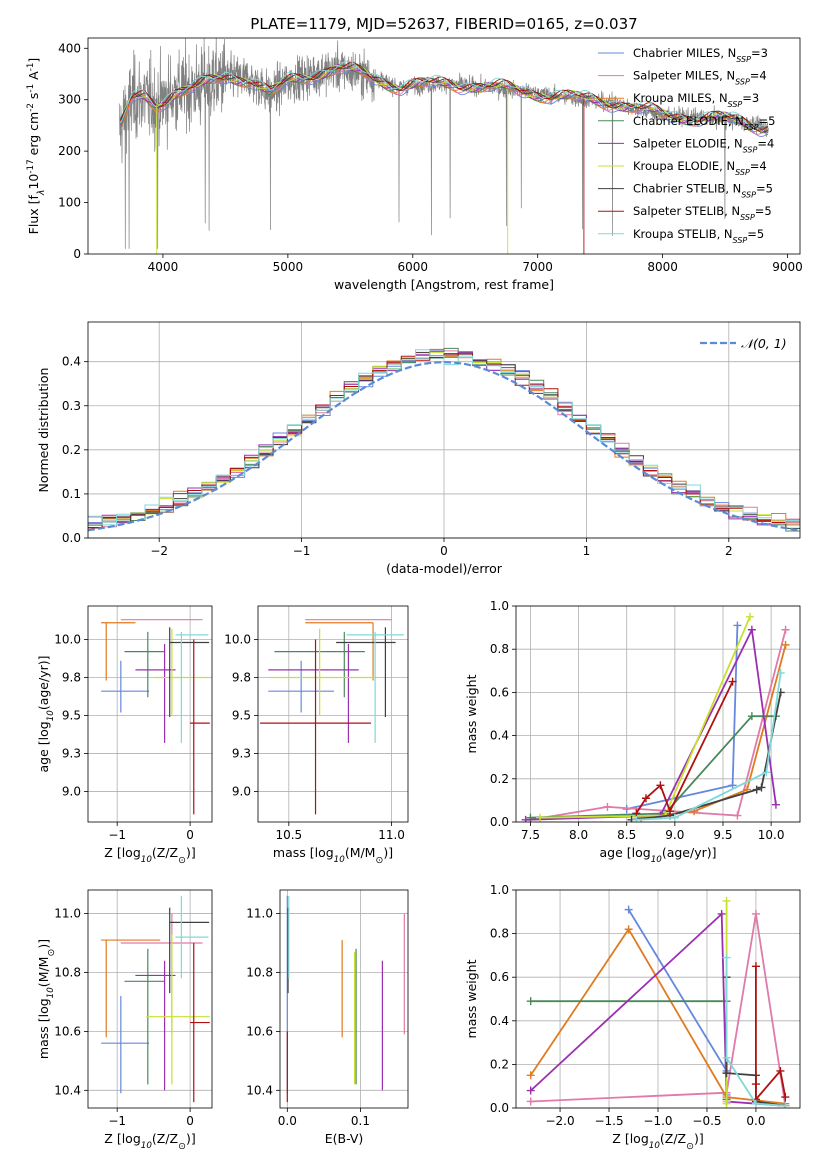 The height and width of the screenshot is (1170, 819). Describe the element at coordinates (704, 123) in the screenshot. I see `legend-label-4: Chabrier ELODIE, NSSP=5` at that location.